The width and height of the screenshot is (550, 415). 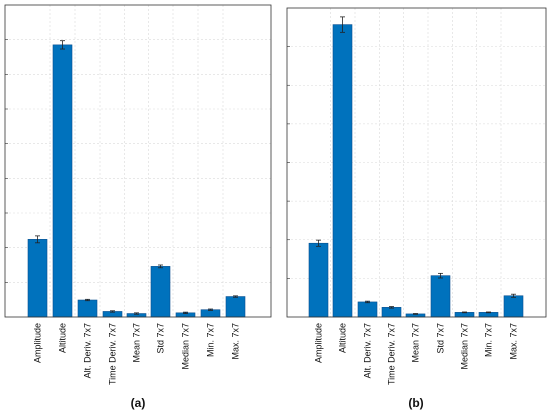 What do you see at coordinates (138, 403) in the screenshot?
I see `panel-label: (a)` at bounding box center [138, 403].